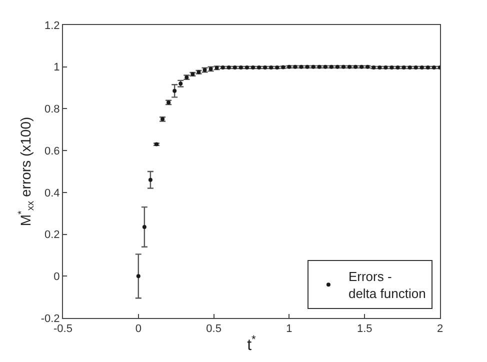 The image size is (487, 362). I want to click on y-tick-label: 1.2, so click(52, 26).